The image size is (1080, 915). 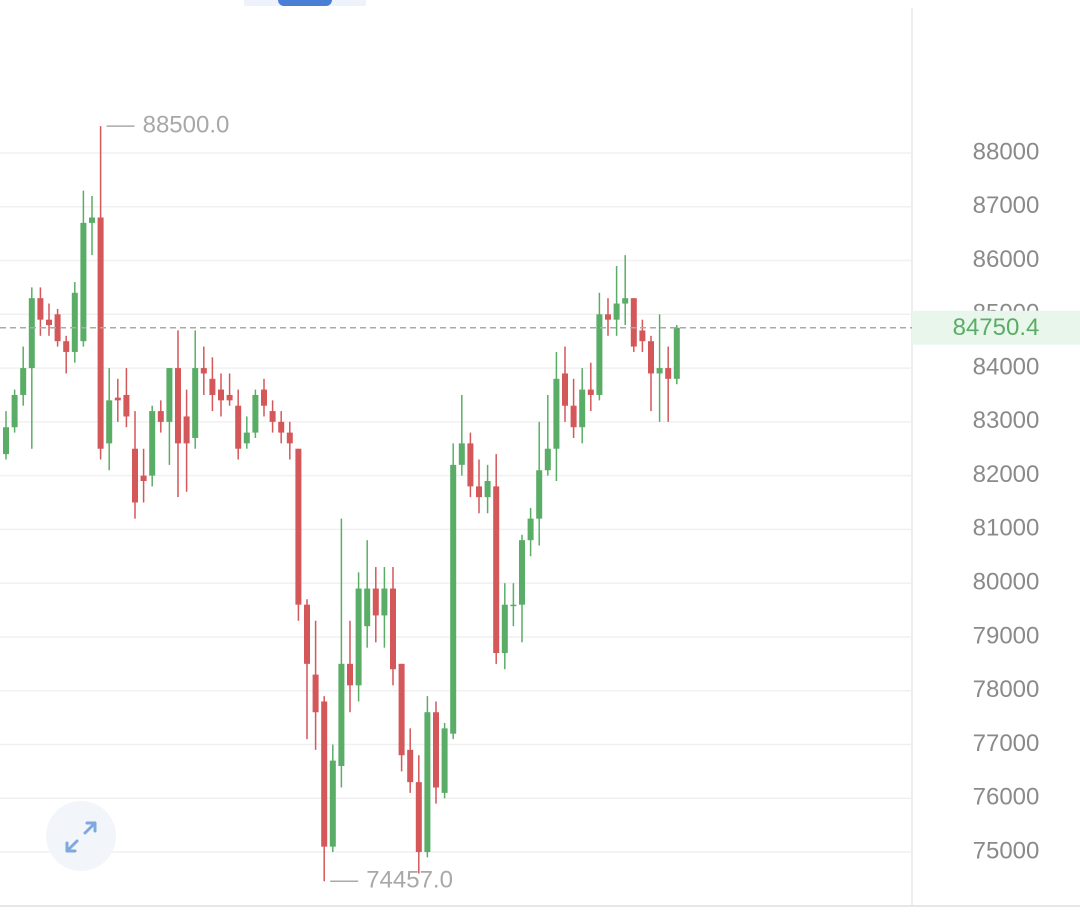 I want to click on price-label-bg, so click(x=996, y=327).